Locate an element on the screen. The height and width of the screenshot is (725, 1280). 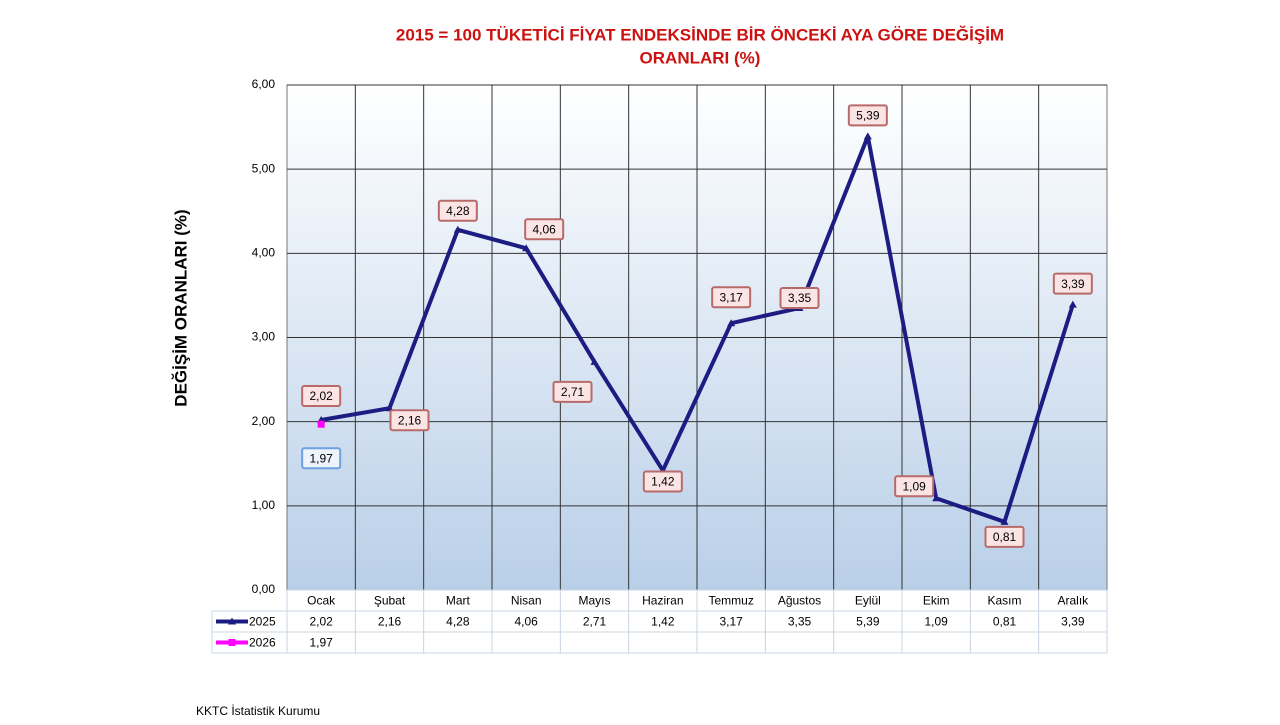
data-label: 3,17 is located at coordinates (731, 297).